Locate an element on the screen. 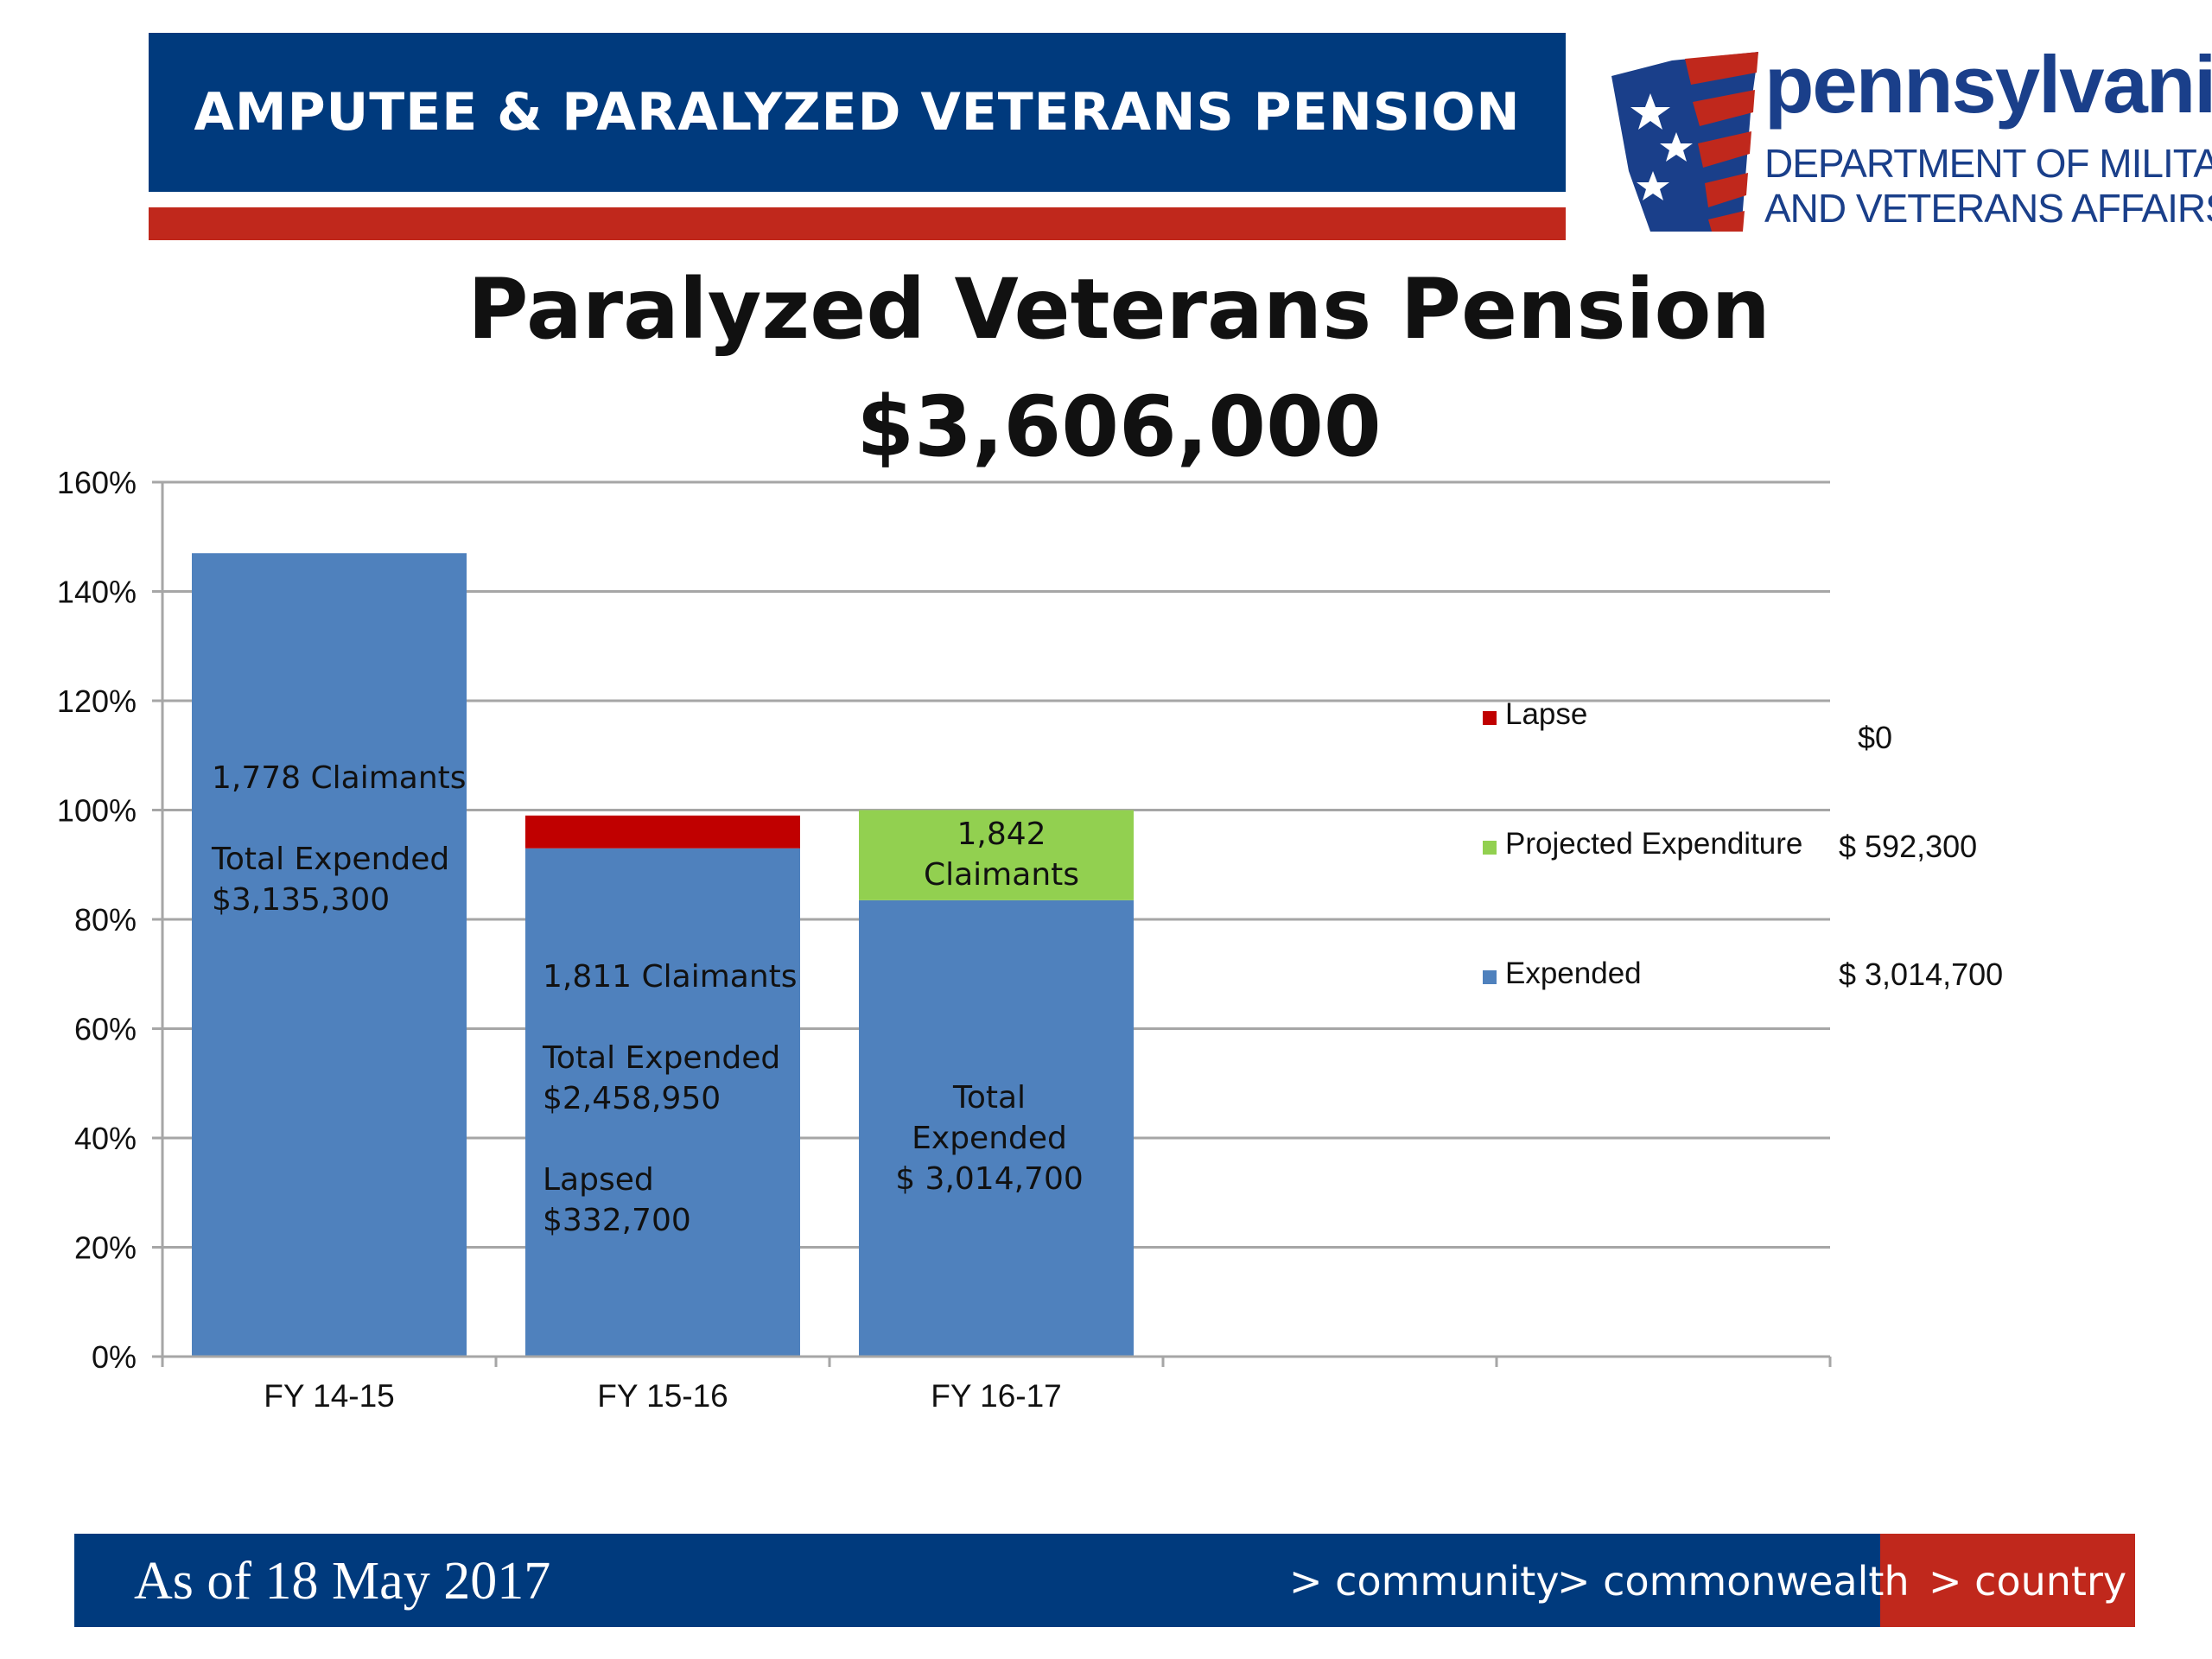  y-tick-label: 40% is located at coordinates (105, 1138).